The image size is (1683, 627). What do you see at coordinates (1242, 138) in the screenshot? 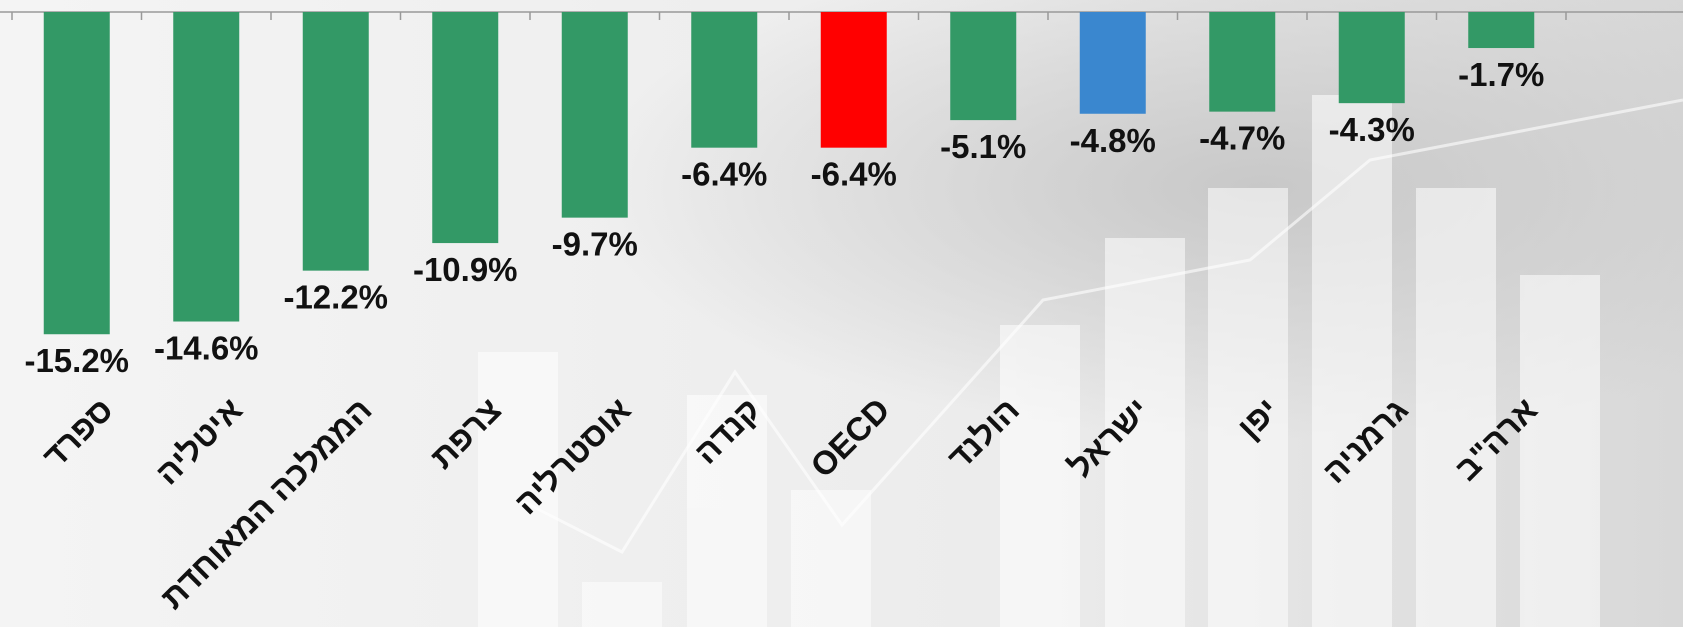
I see `value-label: -4.7%` at bounding box center [1242, 138].